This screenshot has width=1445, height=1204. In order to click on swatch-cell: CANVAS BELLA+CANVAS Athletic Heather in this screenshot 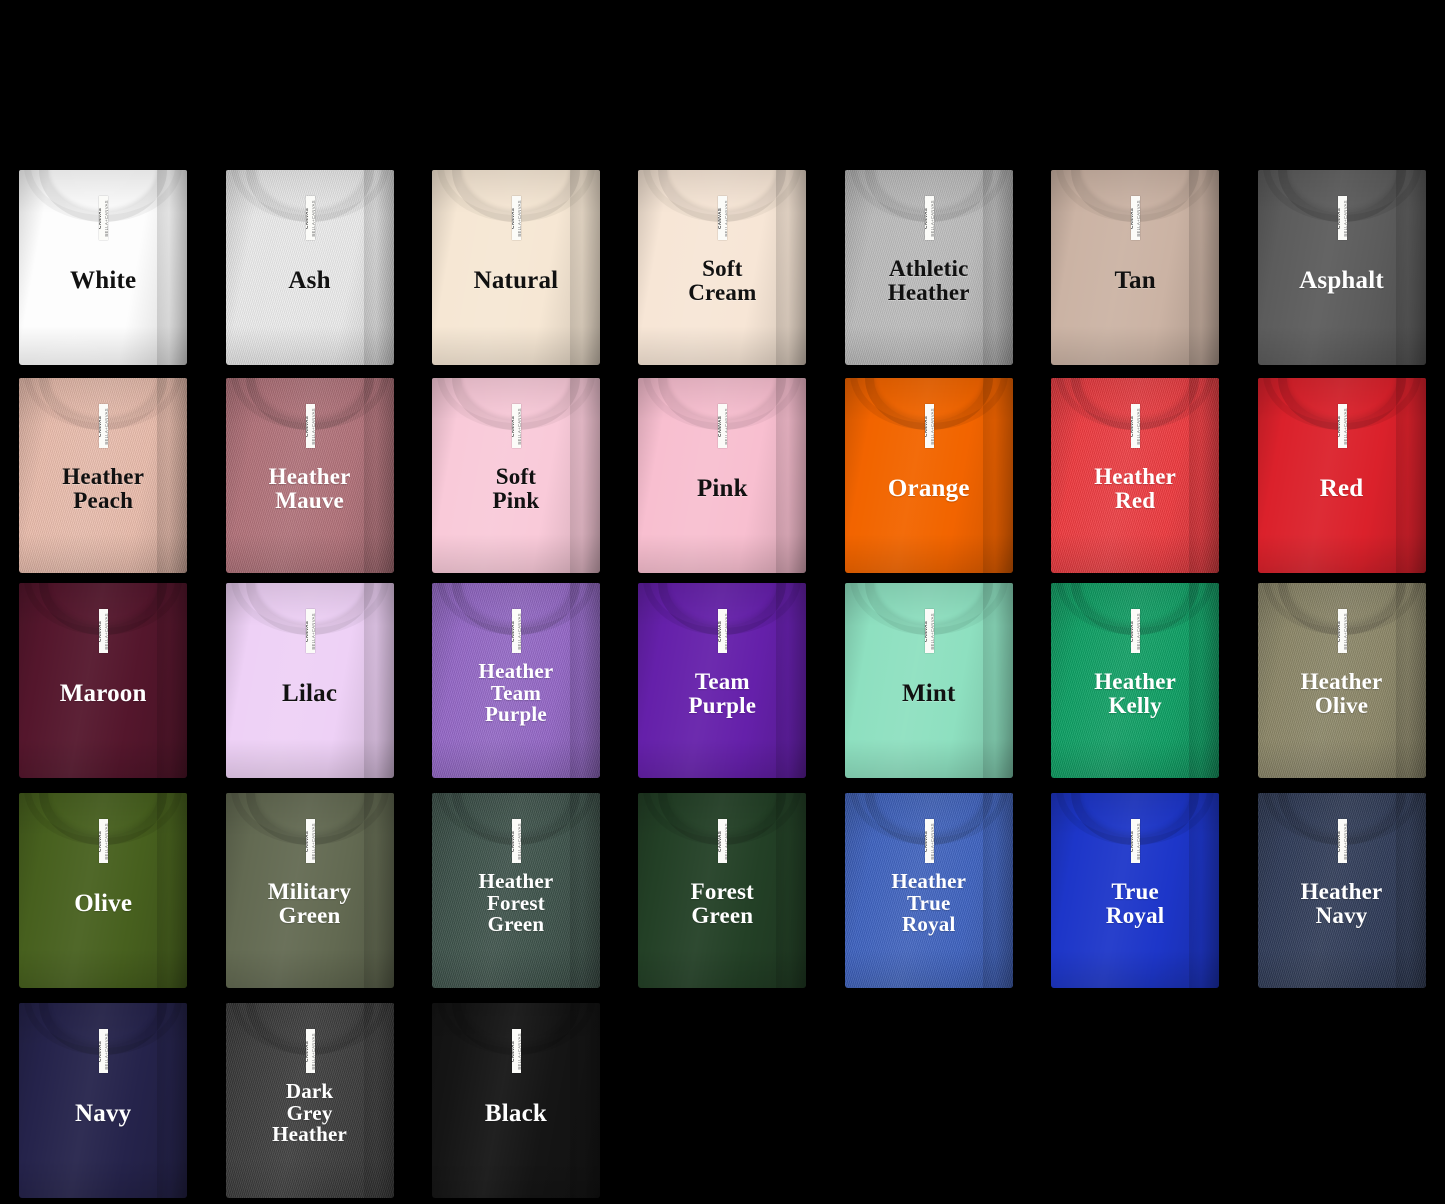, I will do `click(929, 270)`.